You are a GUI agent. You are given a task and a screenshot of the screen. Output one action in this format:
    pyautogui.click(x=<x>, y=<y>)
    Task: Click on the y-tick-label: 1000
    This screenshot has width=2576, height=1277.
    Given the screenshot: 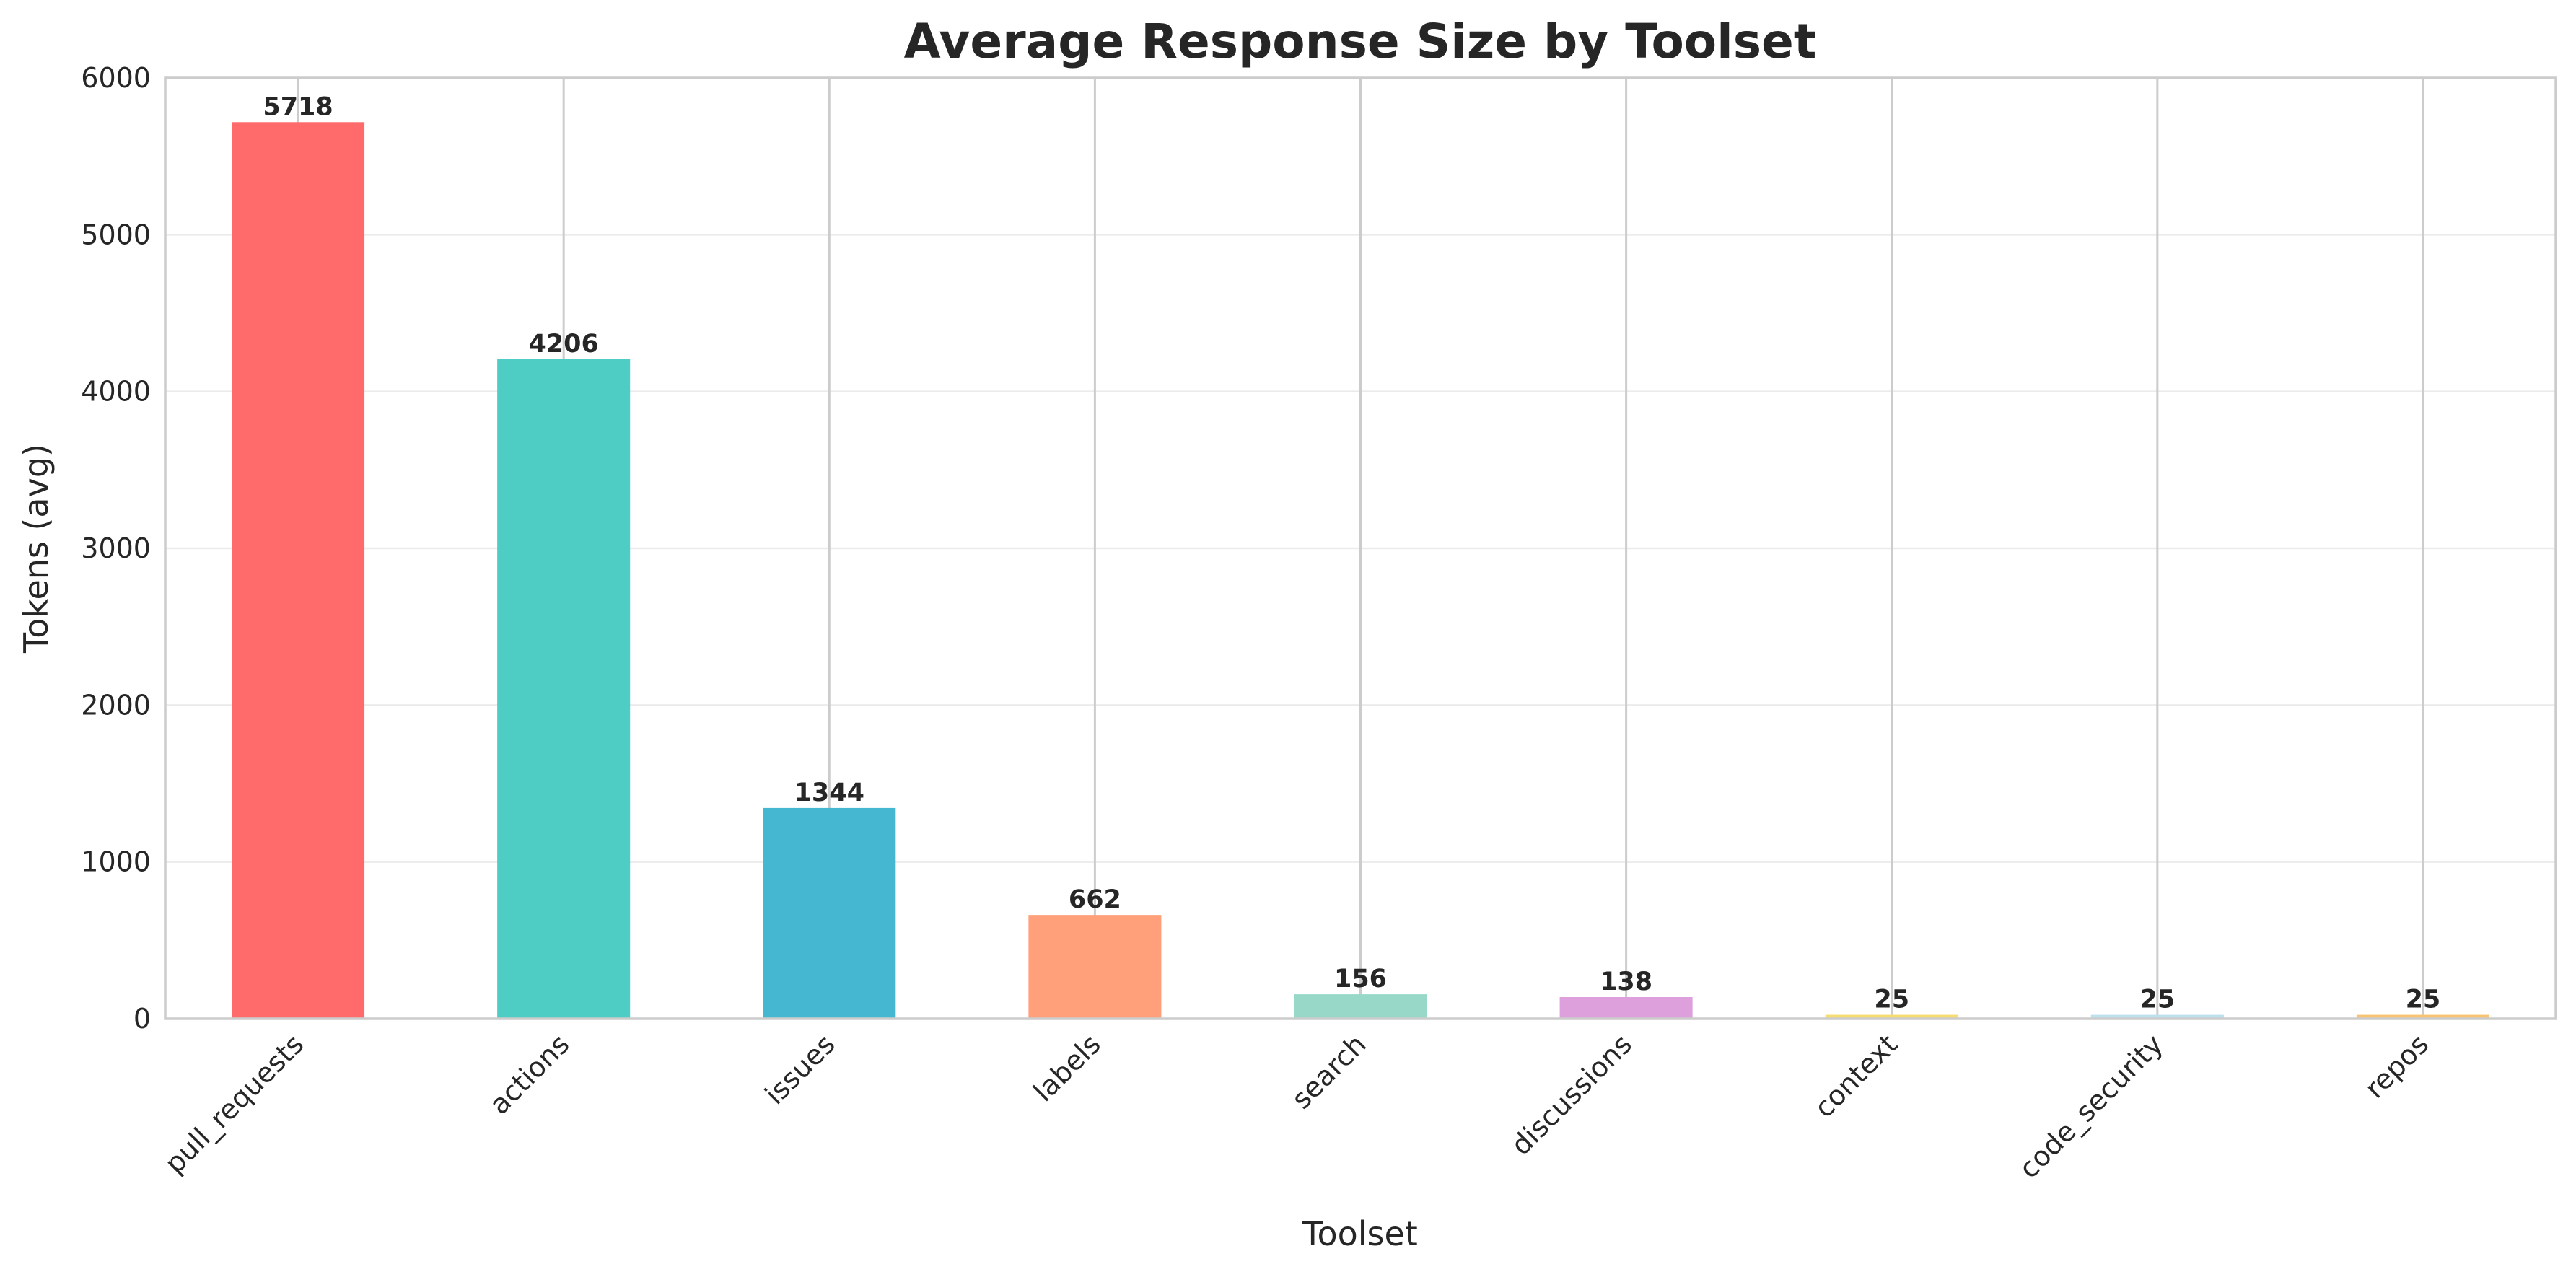 What is the action you would take?
    pyautogui.click(x=116, y=862)
    